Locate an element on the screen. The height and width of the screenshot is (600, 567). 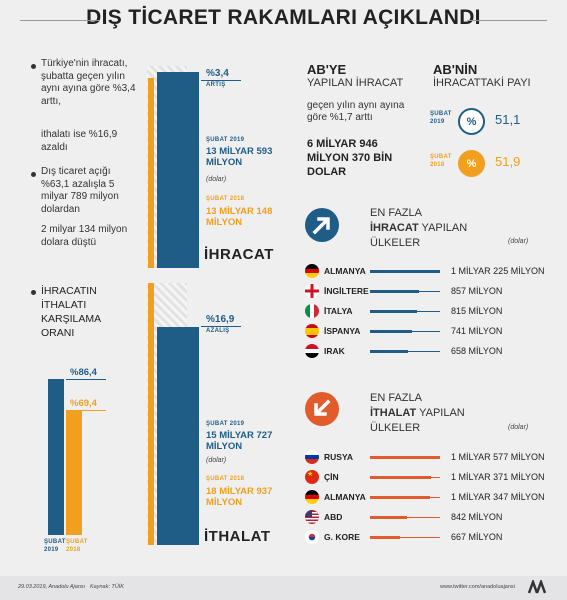
import-unit: (dolar) is located at coordinates (216, 460).